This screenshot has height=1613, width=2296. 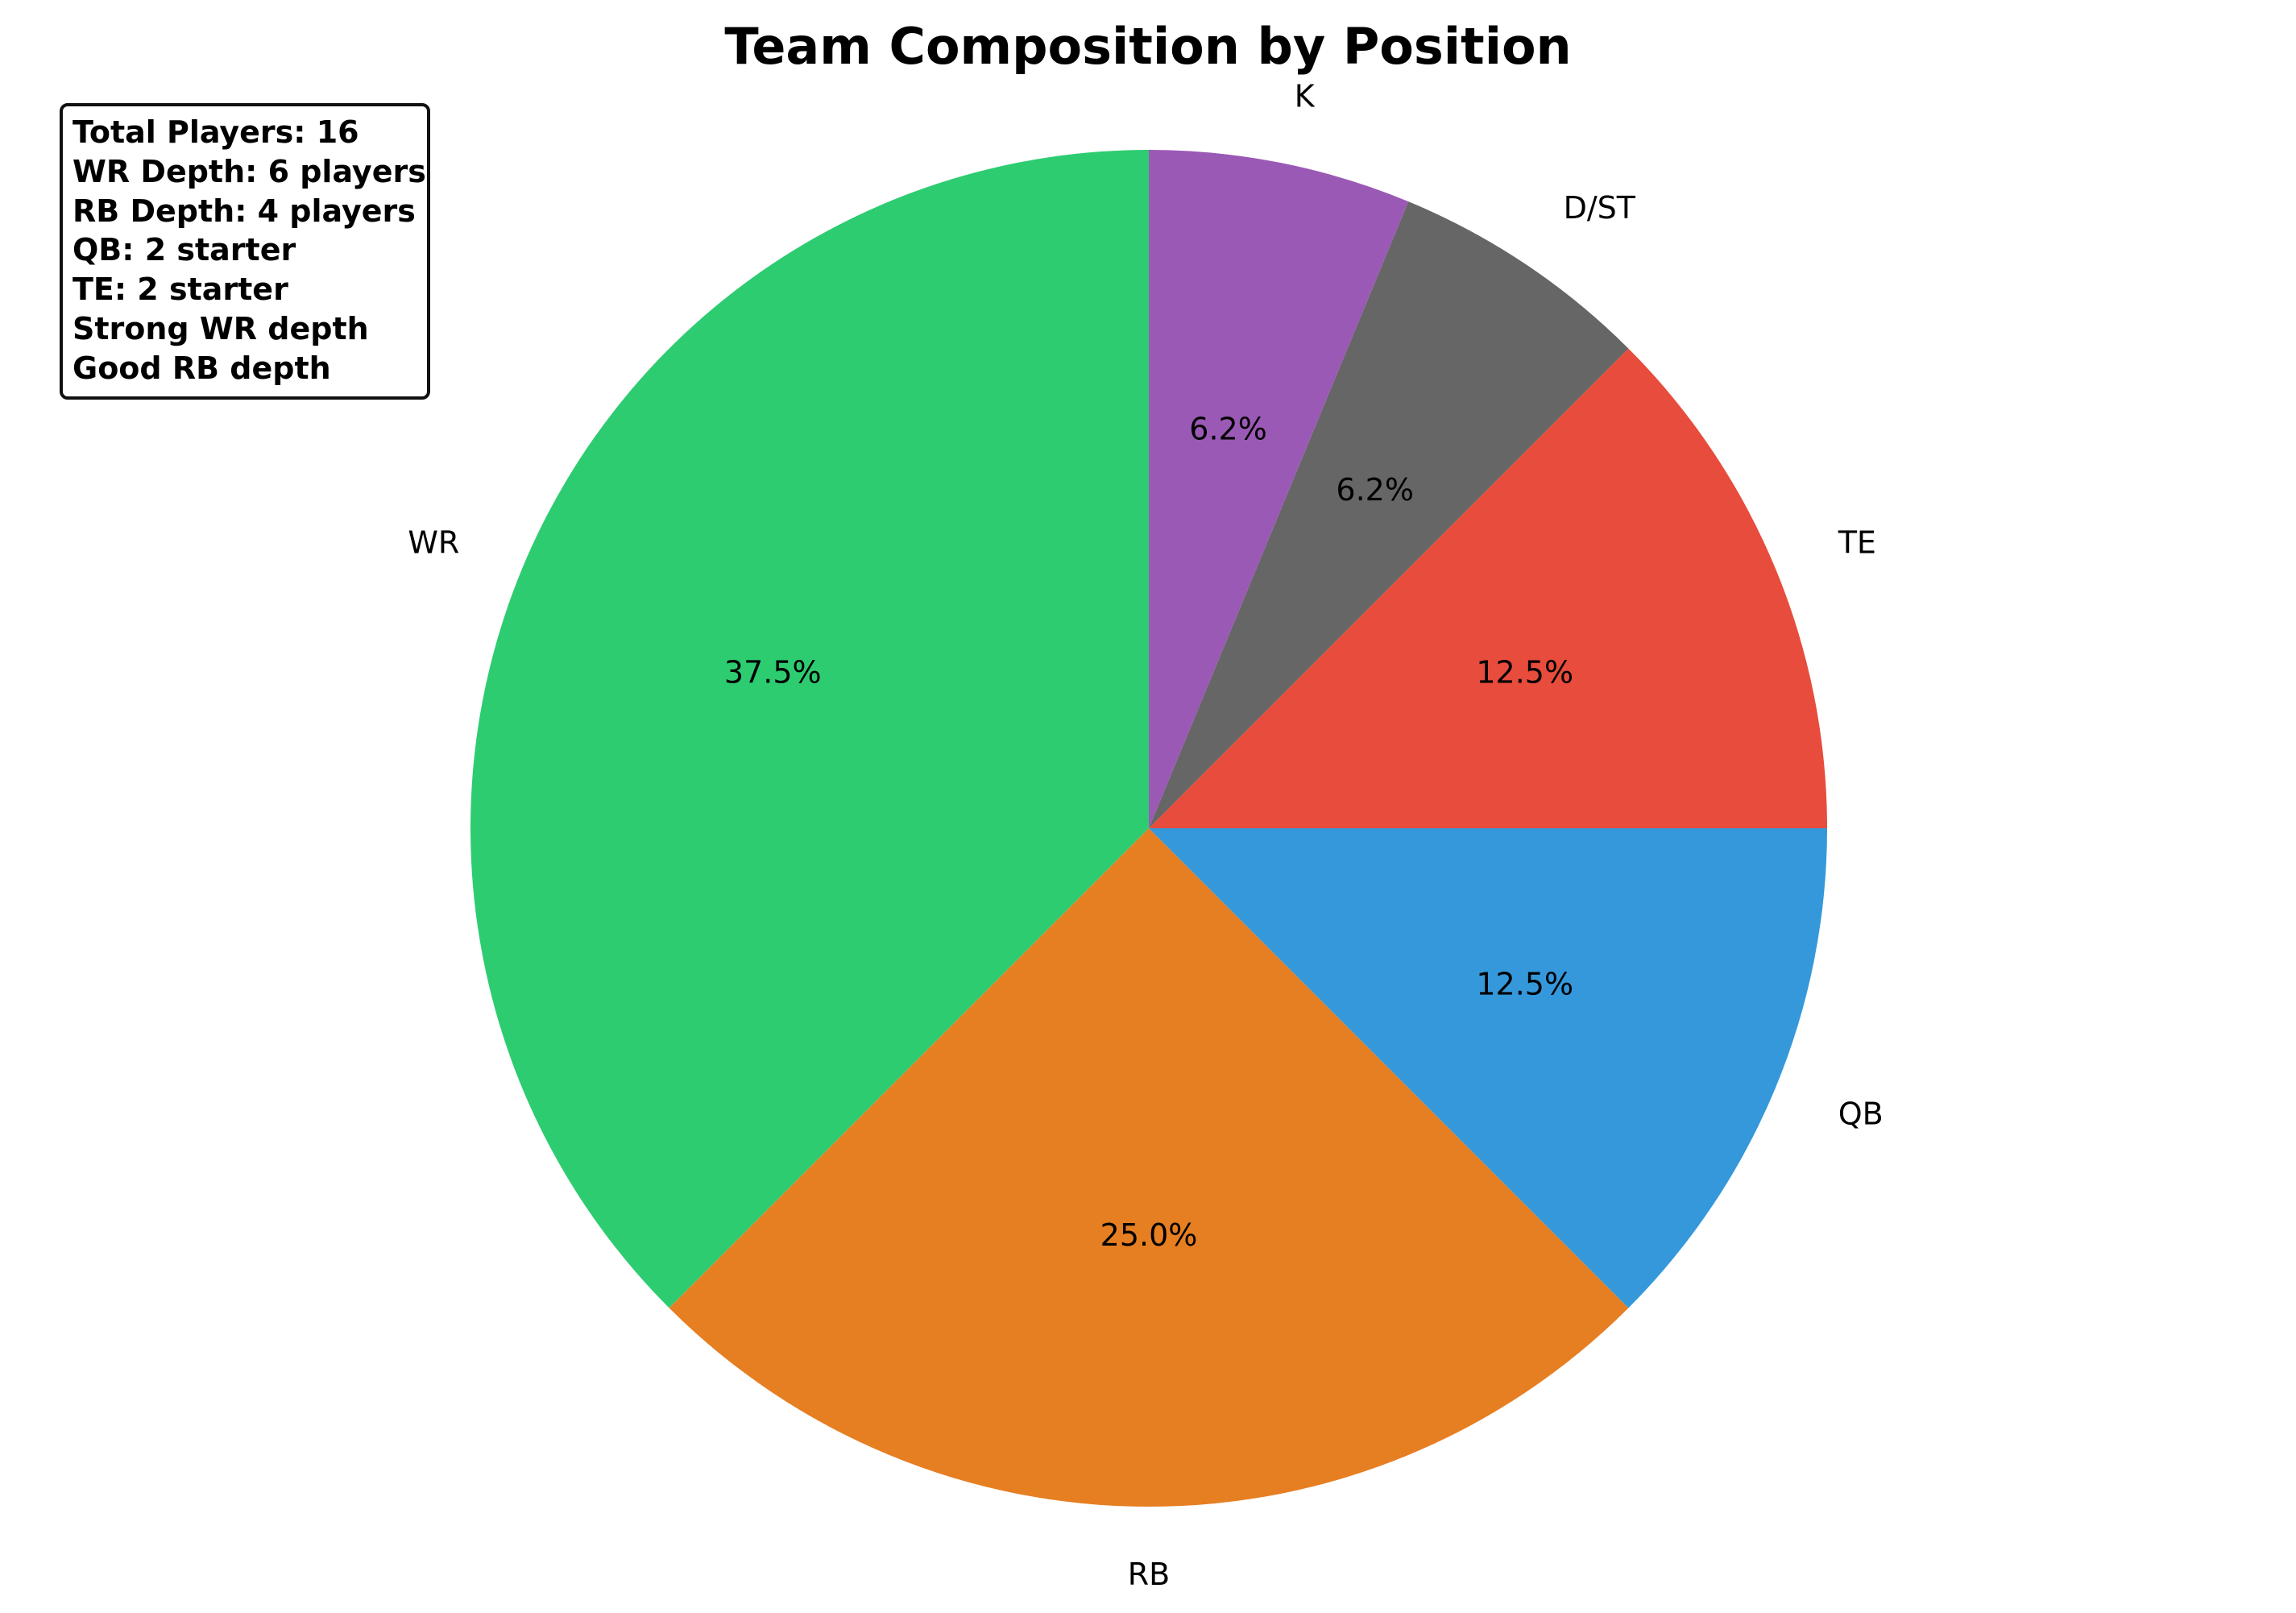 I want to click on percent-label-d-st: 6.2%, so click(x=1375, y=490).